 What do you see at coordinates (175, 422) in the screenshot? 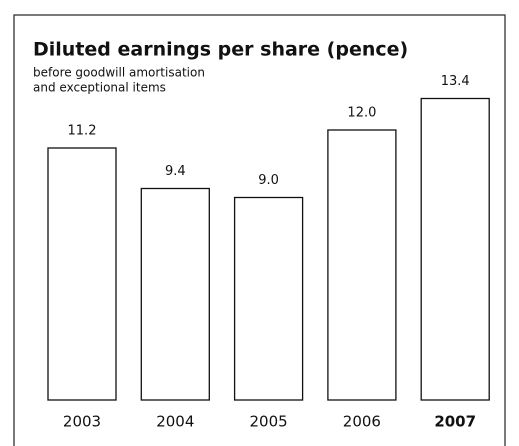
I see `x-tick-label: 2004` at bounding box center [175, 422].